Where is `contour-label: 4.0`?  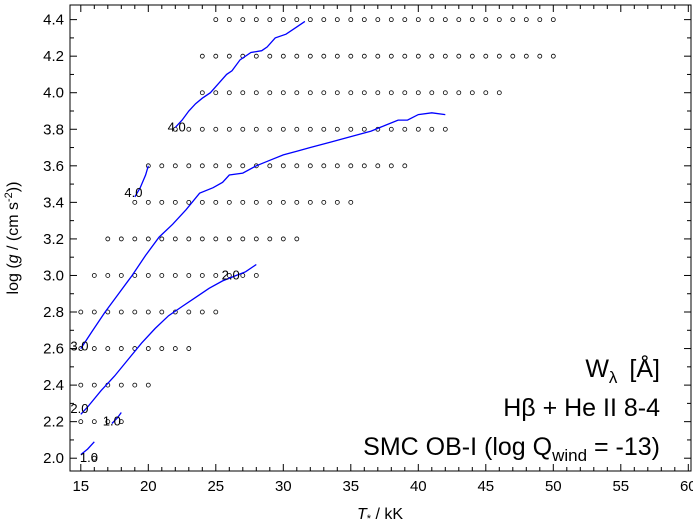
contour-label: 4.0 is located at coordinates (177, 126).